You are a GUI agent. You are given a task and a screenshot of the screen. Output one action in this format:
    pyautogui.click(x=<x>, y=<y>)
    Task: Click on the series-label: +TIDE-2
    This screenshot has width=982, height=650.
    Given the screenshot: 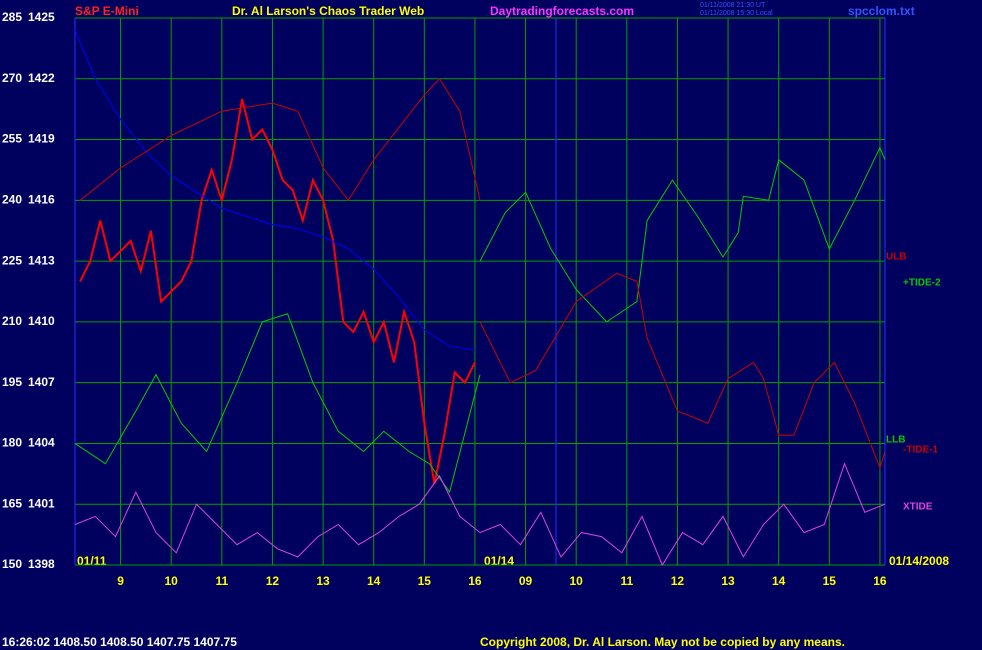 What is the action you would take?
    pyautogui.click(x=922, y=283)
    